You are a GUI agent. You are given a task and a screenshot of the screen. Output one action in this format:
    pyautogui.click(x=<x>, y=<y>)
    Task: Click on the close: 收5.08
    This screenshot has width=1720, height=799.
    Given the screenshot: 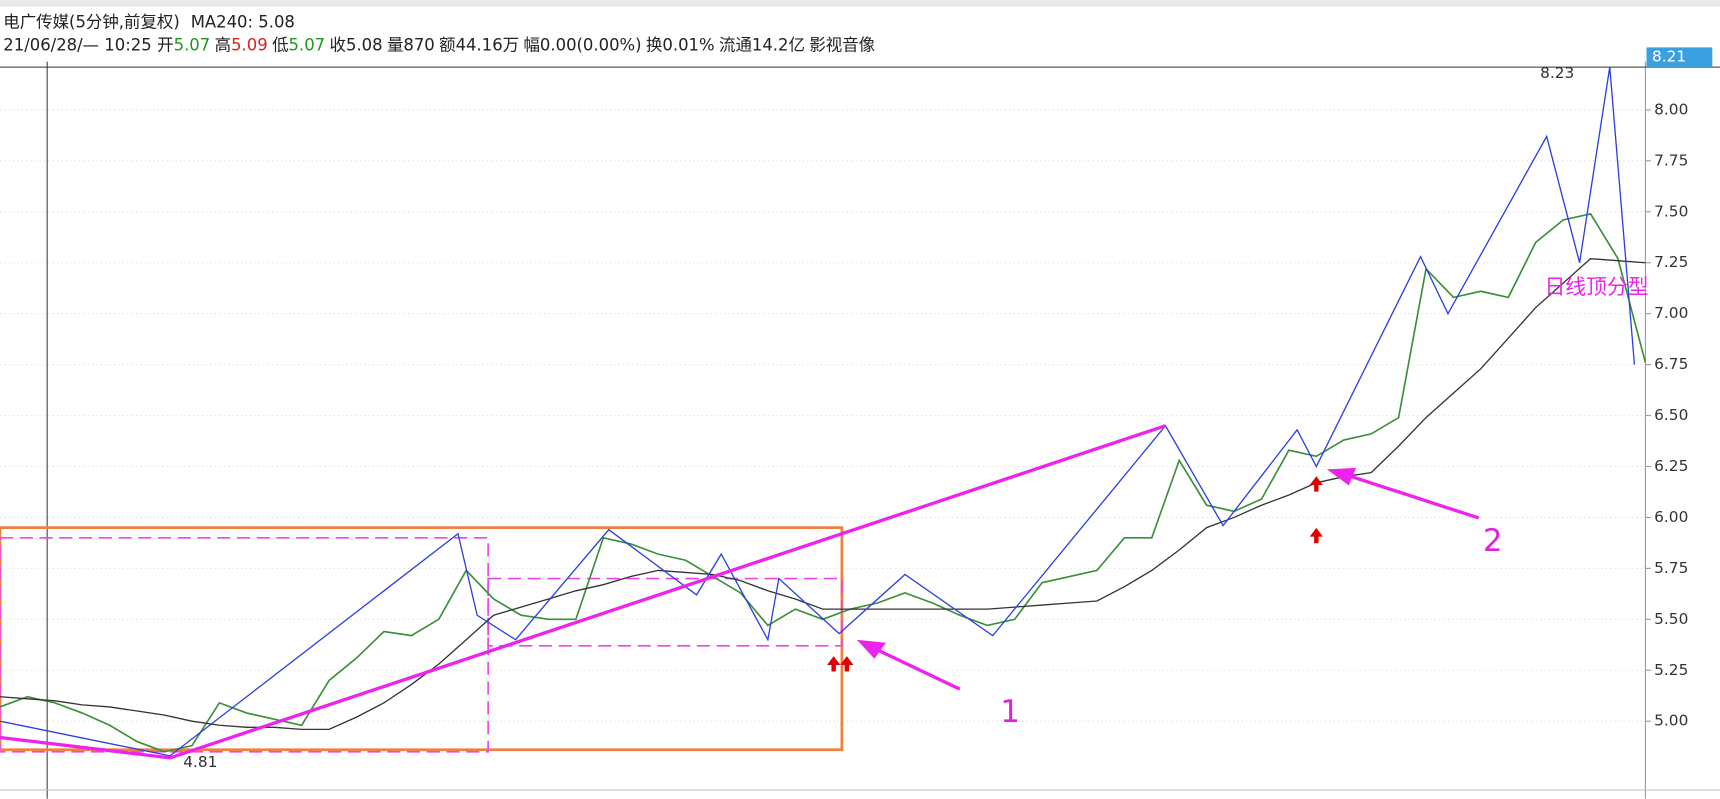 What is the action you would take?
    pyautogui.click(x=356, y=45)
    